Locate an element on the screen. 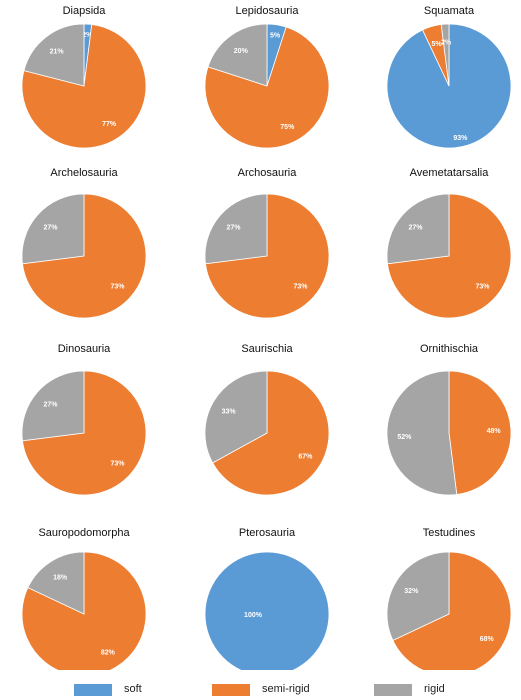 The height and width of the screenshot is (700, 521). pie-slice-ornithischia-semi-rigid is located at coordinates (480, 432).